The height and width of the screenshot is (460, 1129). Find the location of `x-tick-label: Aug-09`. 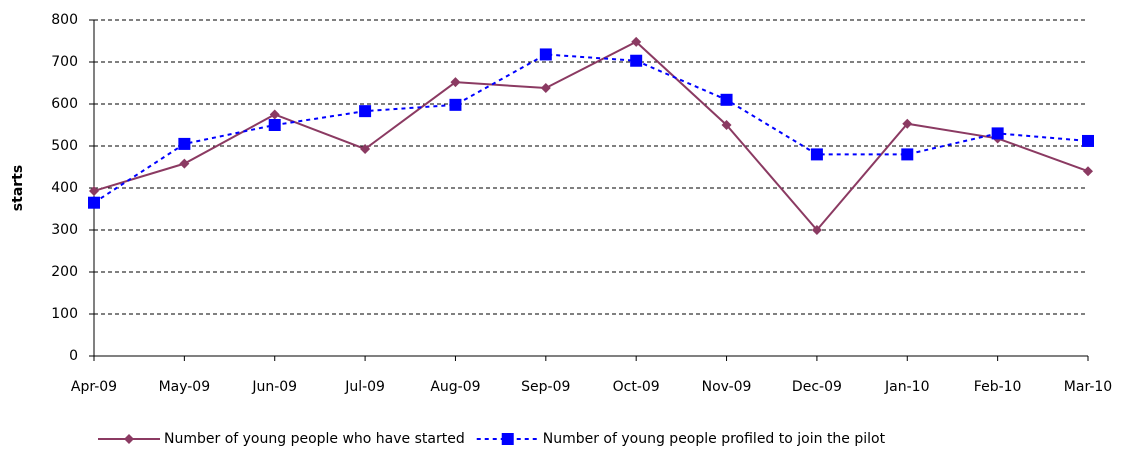

x-tick-label: Aug-09 is located at coordinates (455, 387).